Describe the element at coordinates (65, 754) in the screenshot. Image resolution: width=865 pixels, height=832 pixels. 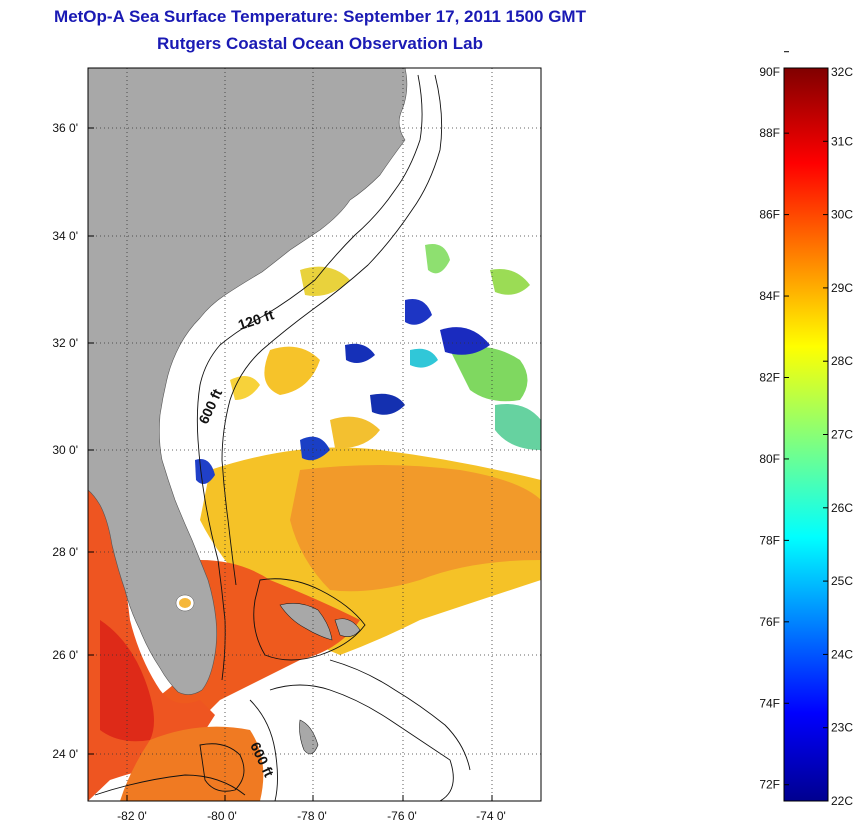
I see `lat-tick-label: 24 0'` at that location.